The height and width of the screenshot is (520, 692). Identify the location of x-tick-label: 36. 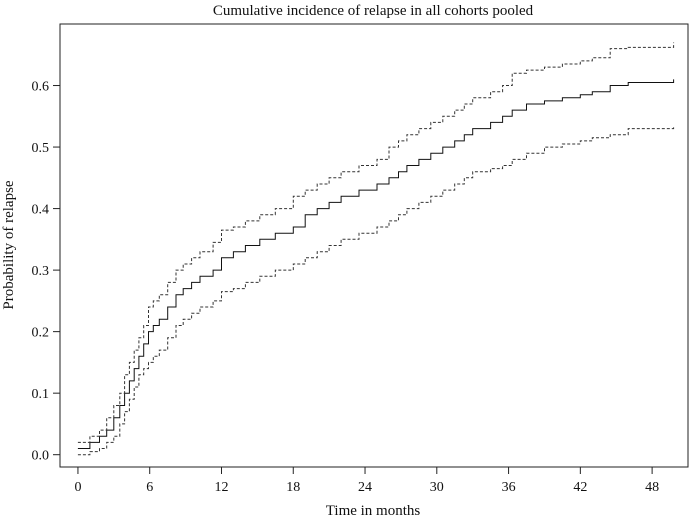
(509, 487).